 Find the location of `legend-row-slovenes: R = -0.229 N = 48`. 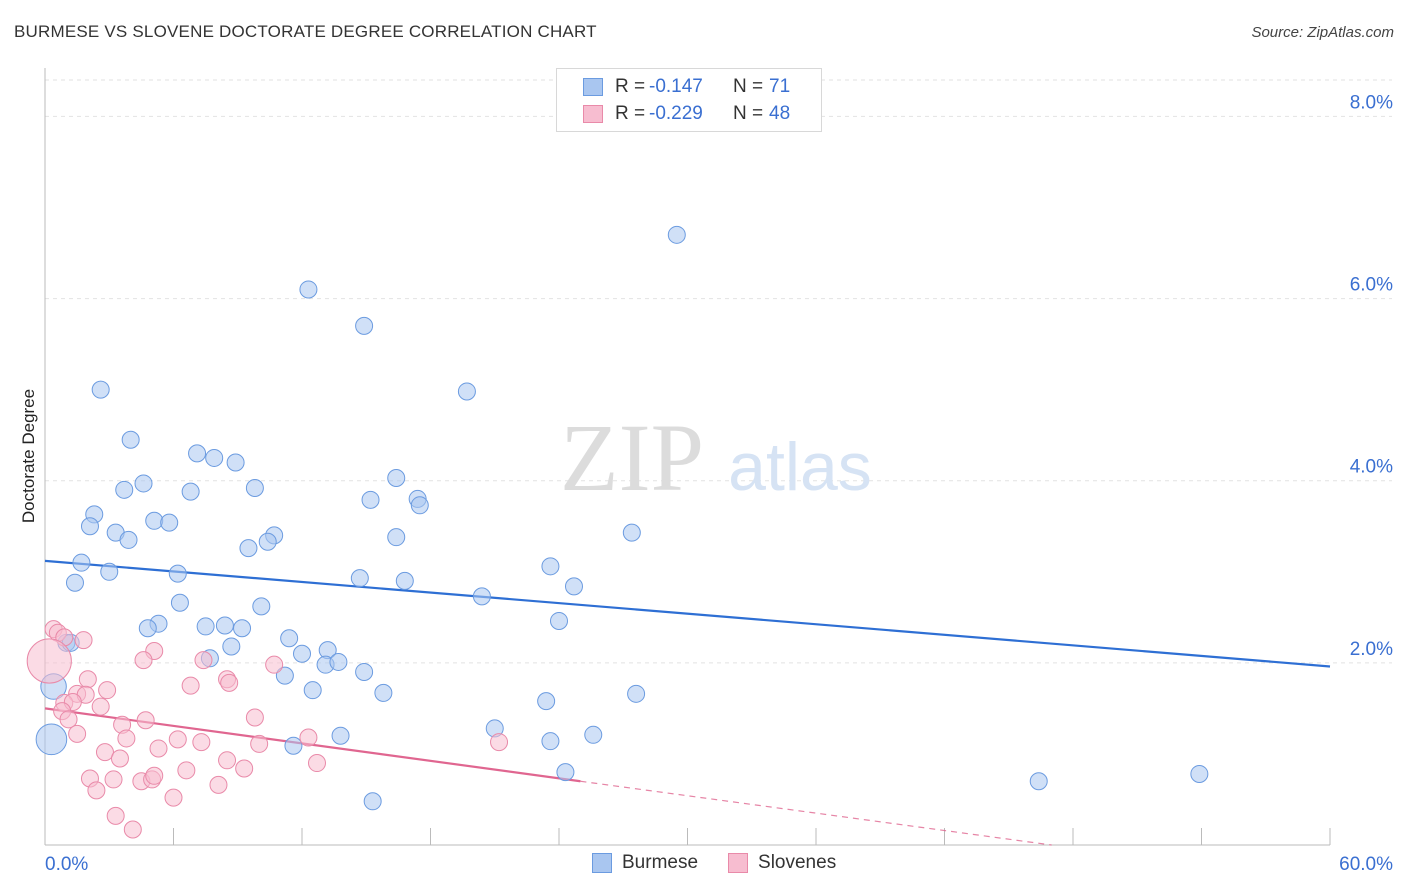

legend-row-slovenes: R = -0.229 N = 48 is located at coordinates (686, 114).